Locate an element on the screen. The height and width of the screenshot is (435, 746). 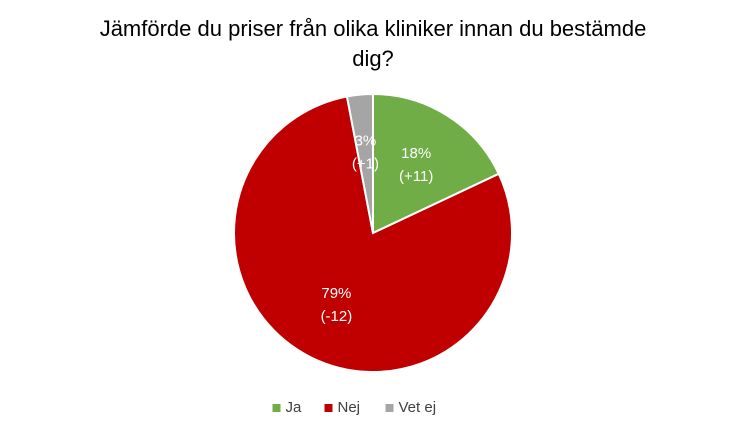
data-label: 3% is located at coordinates (366, 141).